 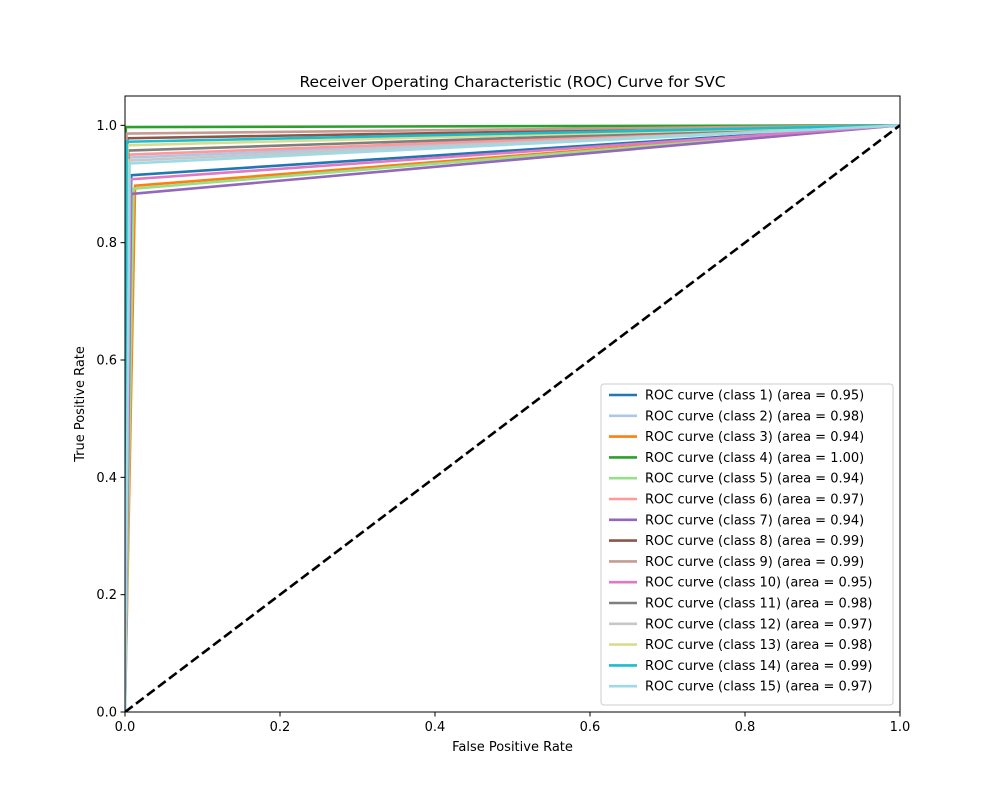 What do you see at coordinates (754, 562) in the screenshot?
I see `legend-label-9: ROC curve (class 9) (area = 0.99)` at bounding box center [754, 562].